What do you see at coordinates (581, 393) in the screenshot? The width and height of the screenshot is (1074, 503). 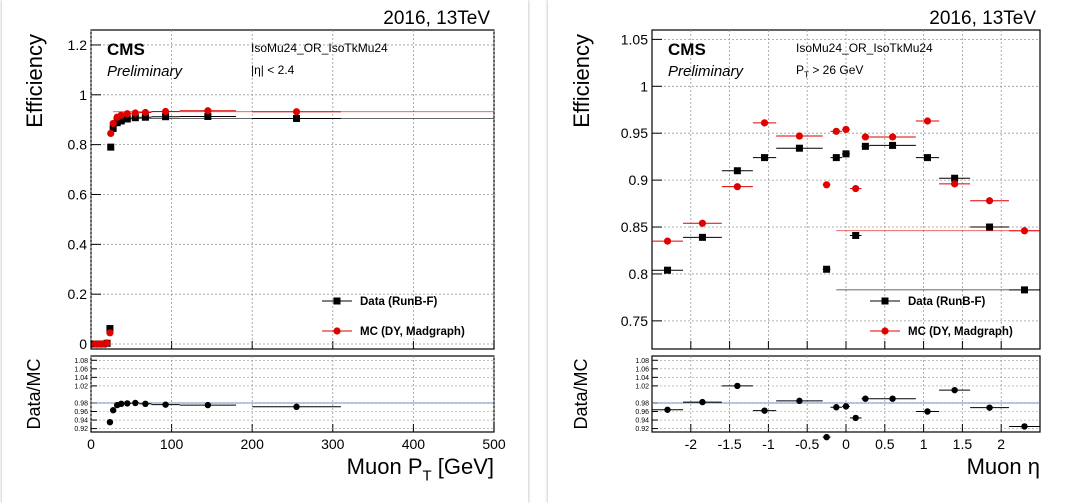 I see `ratio-y-axis-label: Data/MC` at bounding box center [581, 393].